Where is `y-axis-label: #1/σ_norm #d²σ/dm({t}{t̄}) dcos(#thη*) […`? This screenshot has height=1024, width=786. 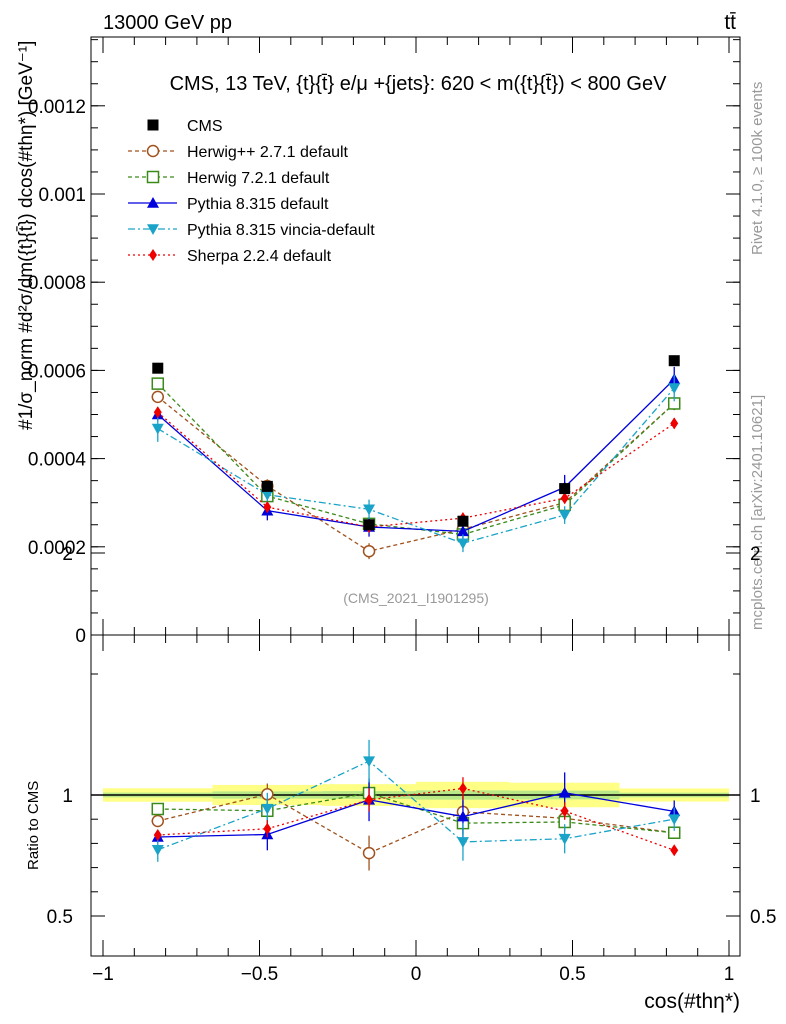
y-axis-label: #1/σ_norm #d²σ/dm({t}{t̄}) dcos(#thη*) [… is located at coordinates (26, 235).